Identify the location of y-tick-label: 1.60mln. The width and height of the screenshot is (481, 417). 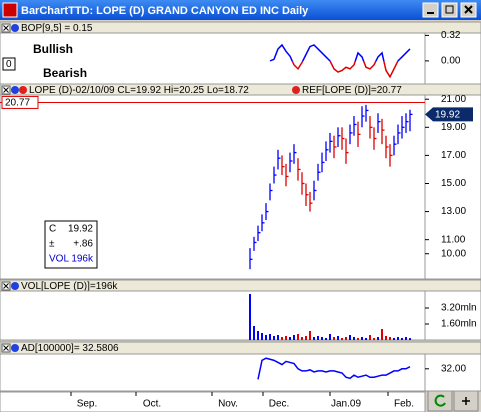
(459, 324).